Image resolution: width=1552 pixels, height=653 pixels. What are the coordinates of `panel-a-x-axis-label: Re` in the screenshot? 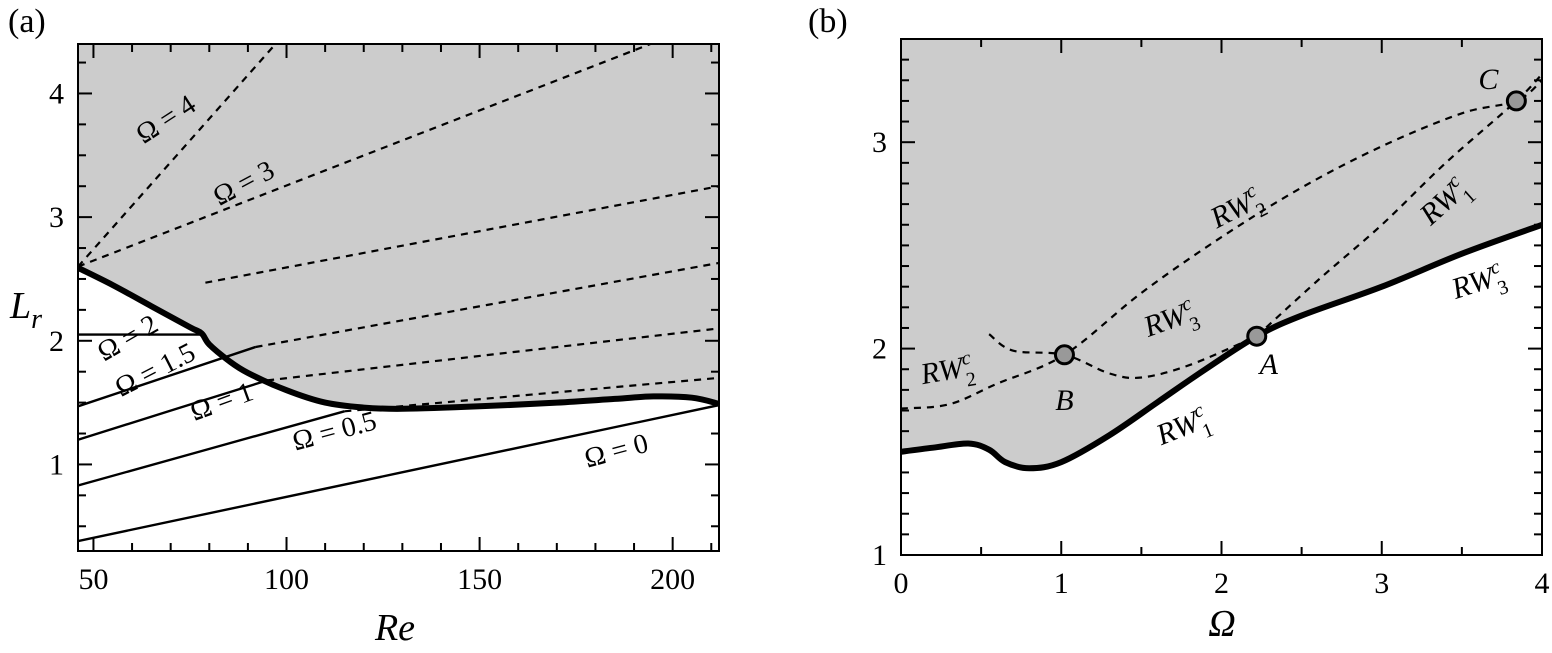 It's located at (394, 628).